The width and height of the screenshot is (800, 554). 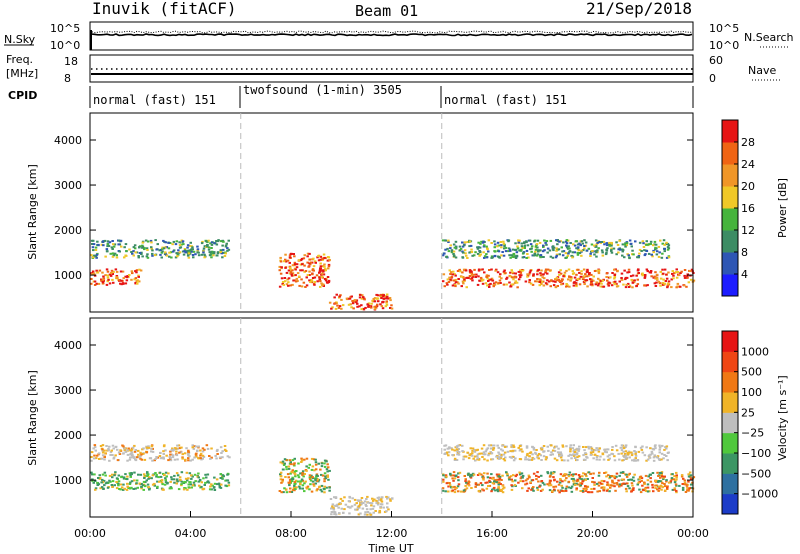 What do you see at coordinates (751, 392) in the screenshot?
I see `colorbar-tick-label: 100` at bounding box center [751, 392].